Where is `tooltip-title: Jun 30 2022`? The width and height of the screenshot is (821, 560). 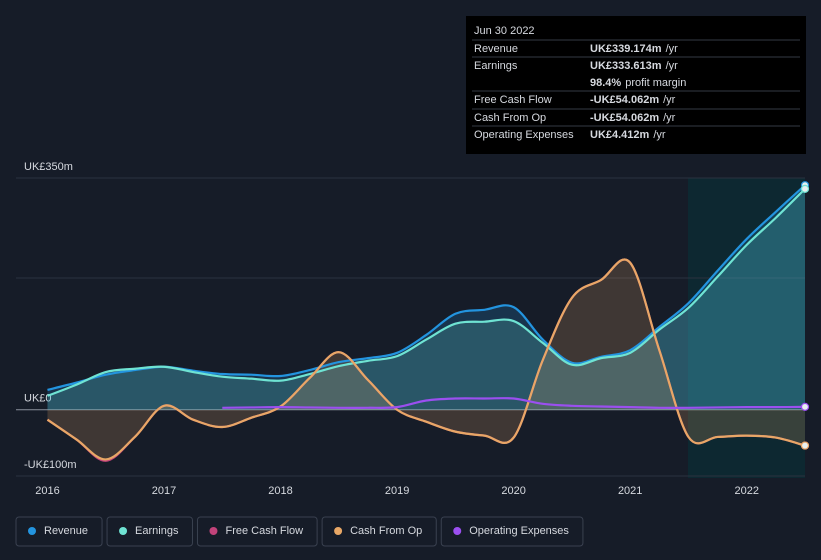
tooltip-title: Jun 30 2022 is located at coordinates (504, 31).